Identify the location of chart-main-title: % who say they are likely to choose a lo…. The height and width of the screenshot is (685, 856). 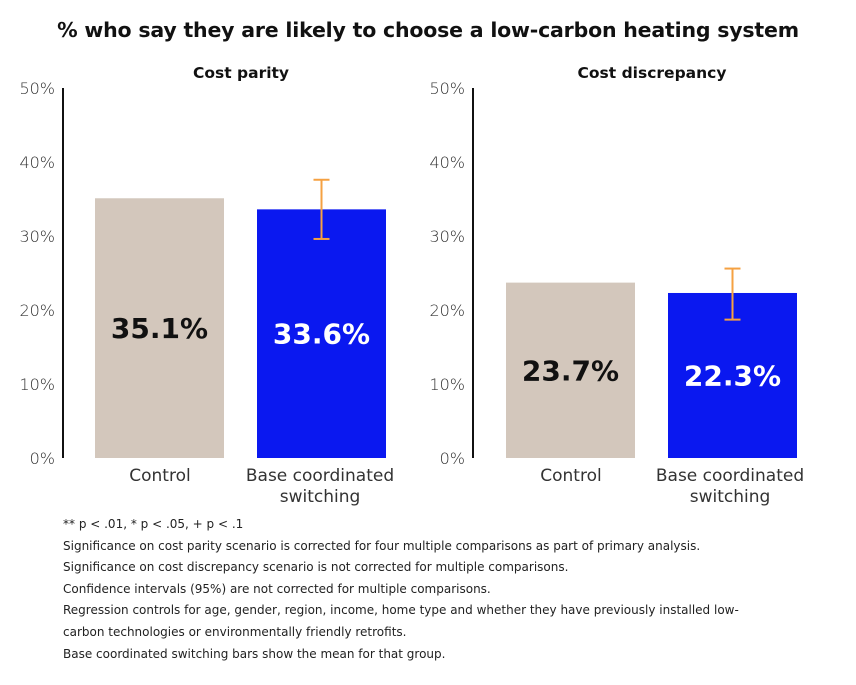
(428, 30).